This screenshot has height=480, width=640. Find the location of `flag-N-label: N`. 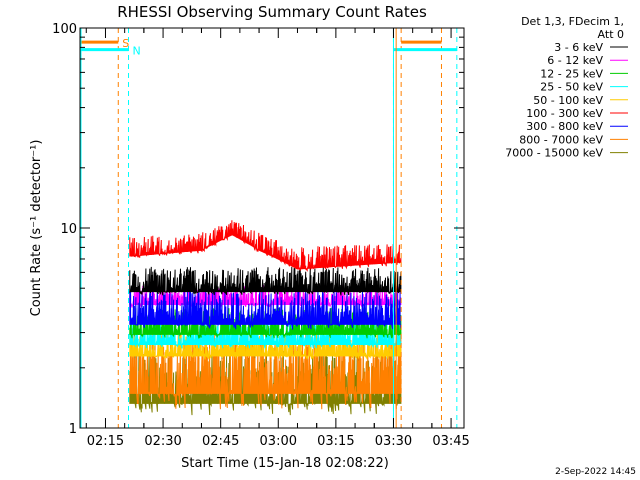

flag-N-label: N is located at coordinates (137, 51).